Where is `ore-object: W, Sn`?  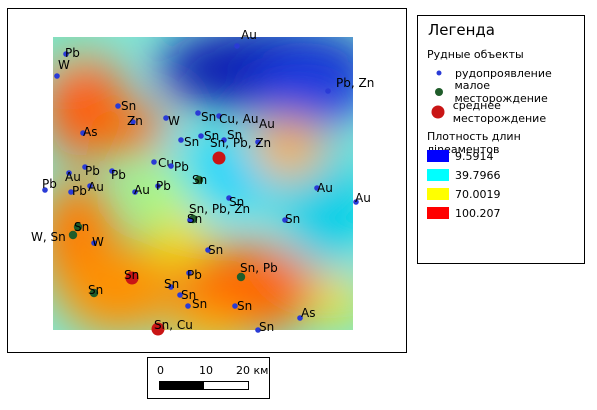
ore-object: W, Sn is located at coordinates (54, 237).